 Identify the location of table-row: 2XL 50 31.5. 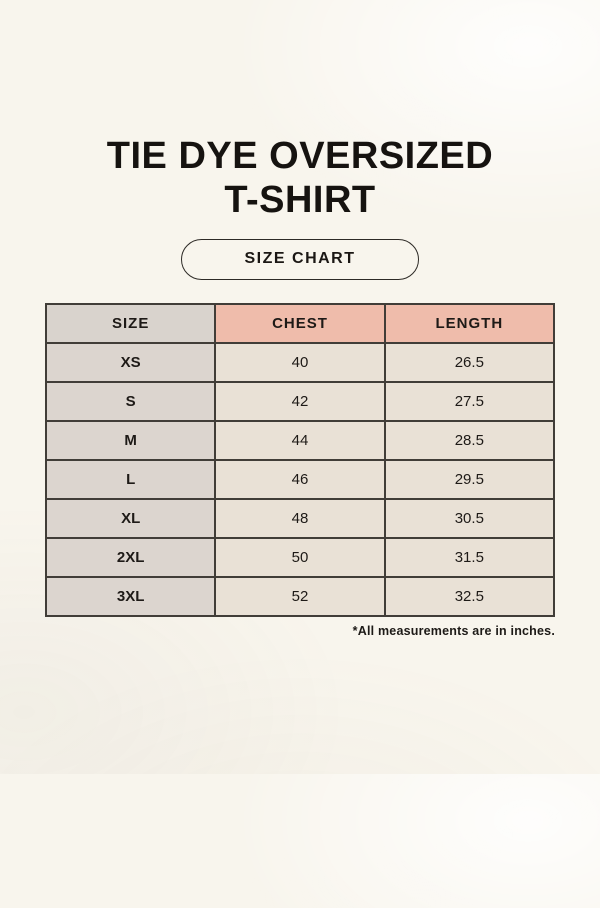
(300, 558).